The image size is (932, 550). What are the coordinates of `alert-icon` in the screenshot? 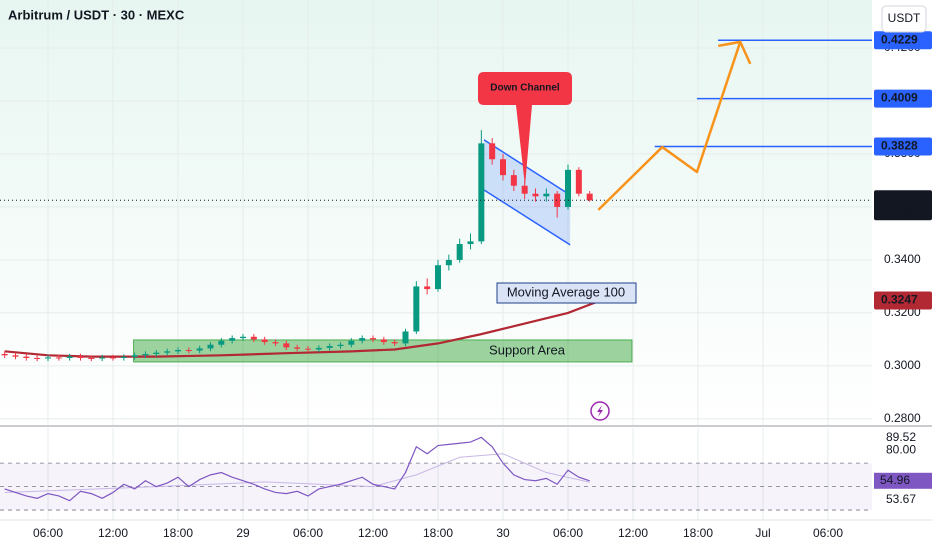 It's located at (600, 411).